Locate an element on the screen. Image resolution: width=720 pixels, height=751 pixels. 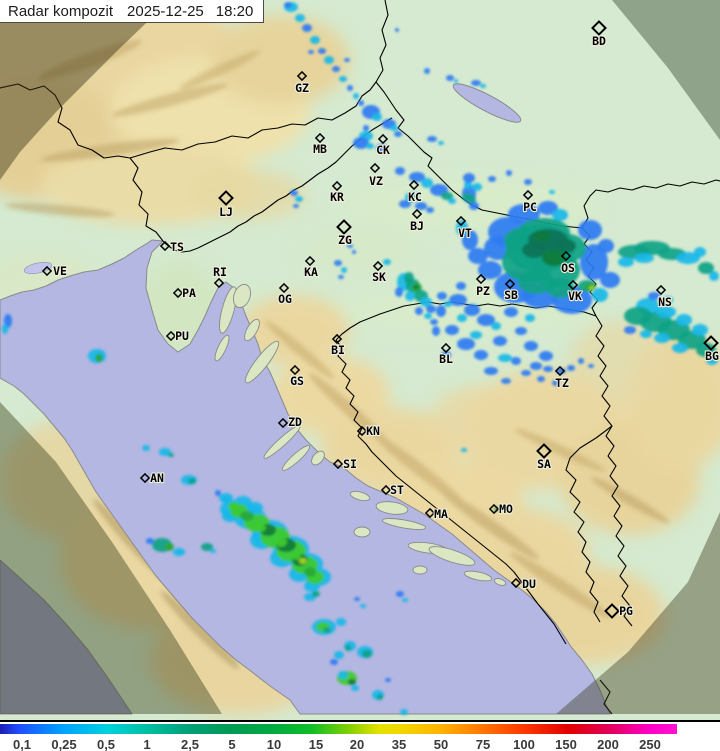
lake-balaton is located at coordinates (487, 103).